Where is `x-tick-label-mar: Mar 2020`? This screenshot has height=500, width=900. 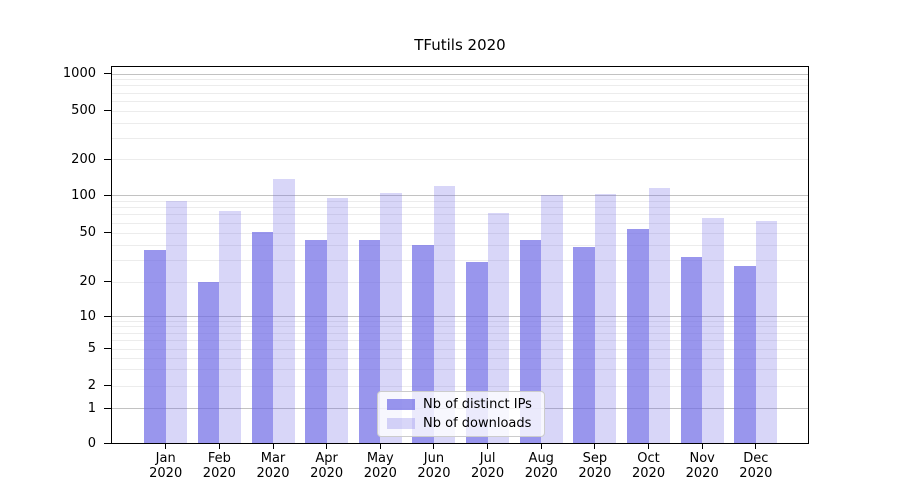
x-tick-label-mar: Mar 2020 is located at coordinates (273, 466).